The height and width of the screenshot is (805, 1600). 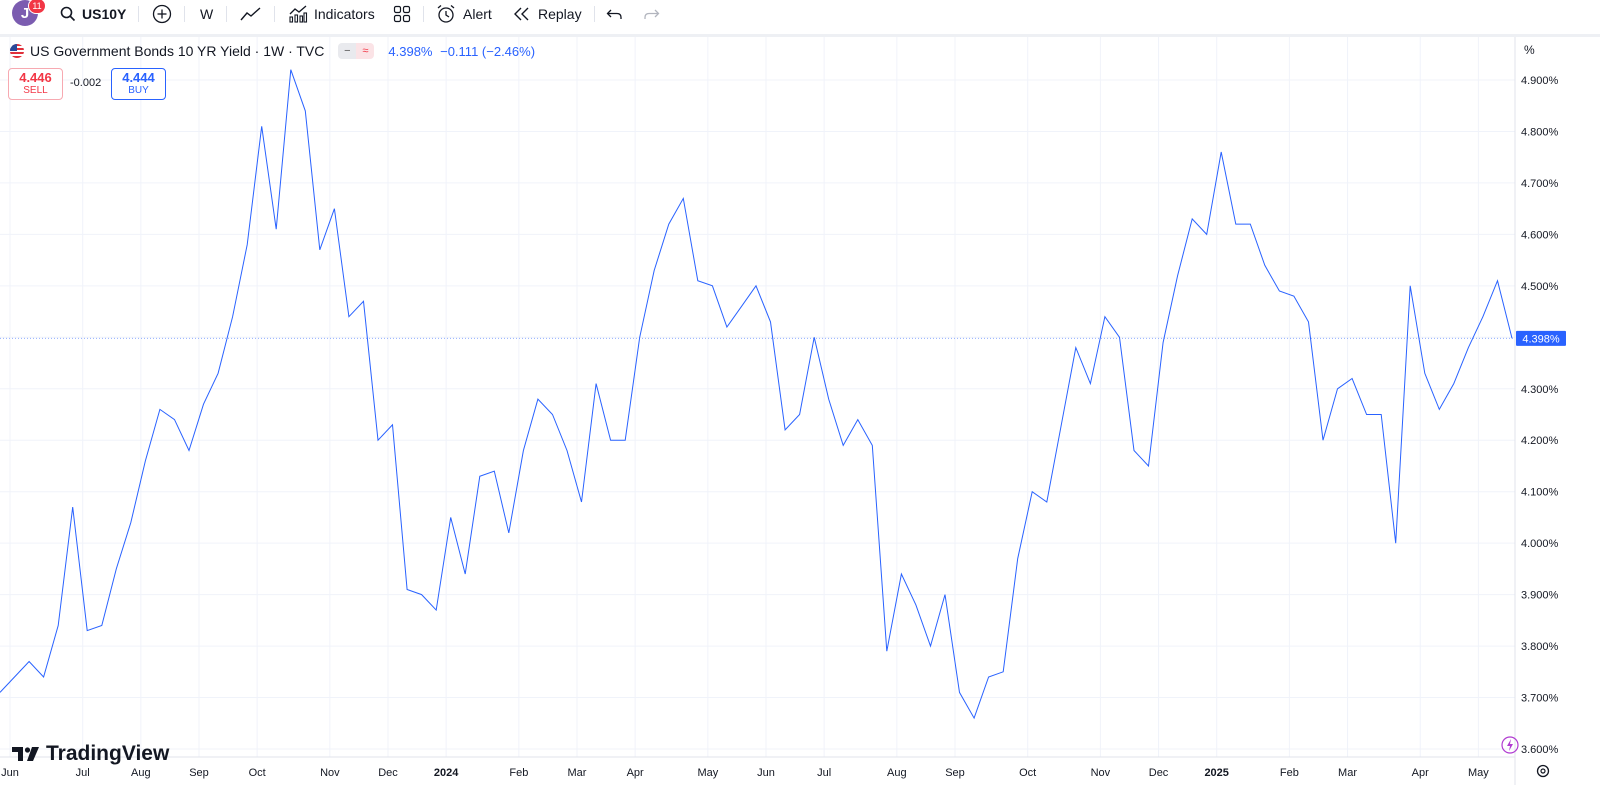 I want to click on y-tick-label: 4.700%, so click(x=1540, y=184).